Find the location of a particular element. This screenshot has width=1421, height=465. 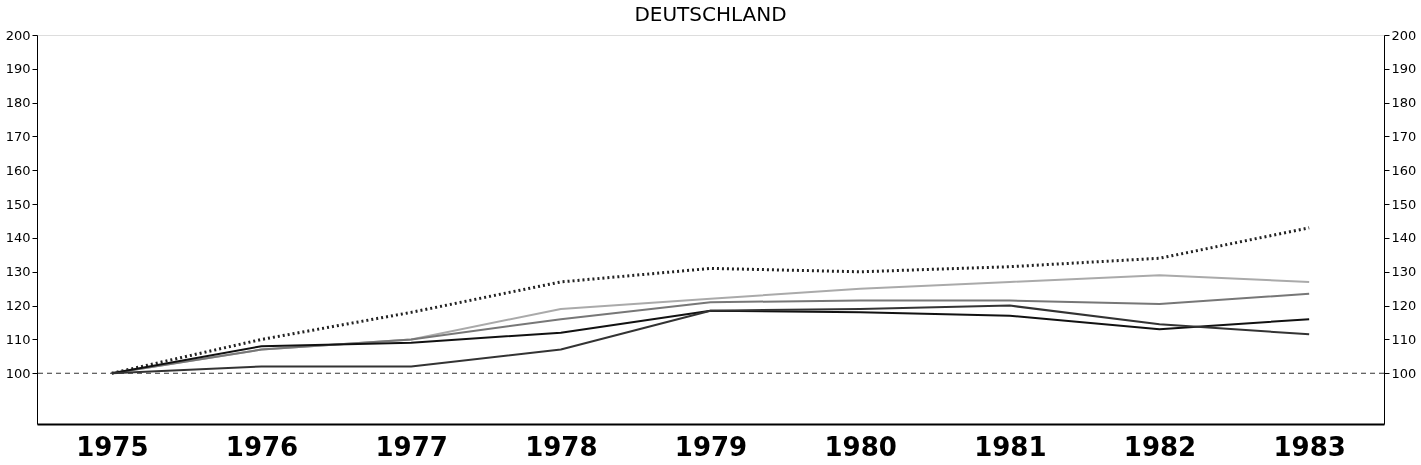

y2-tick-label: 200 is located at coordinates (1404, 35).